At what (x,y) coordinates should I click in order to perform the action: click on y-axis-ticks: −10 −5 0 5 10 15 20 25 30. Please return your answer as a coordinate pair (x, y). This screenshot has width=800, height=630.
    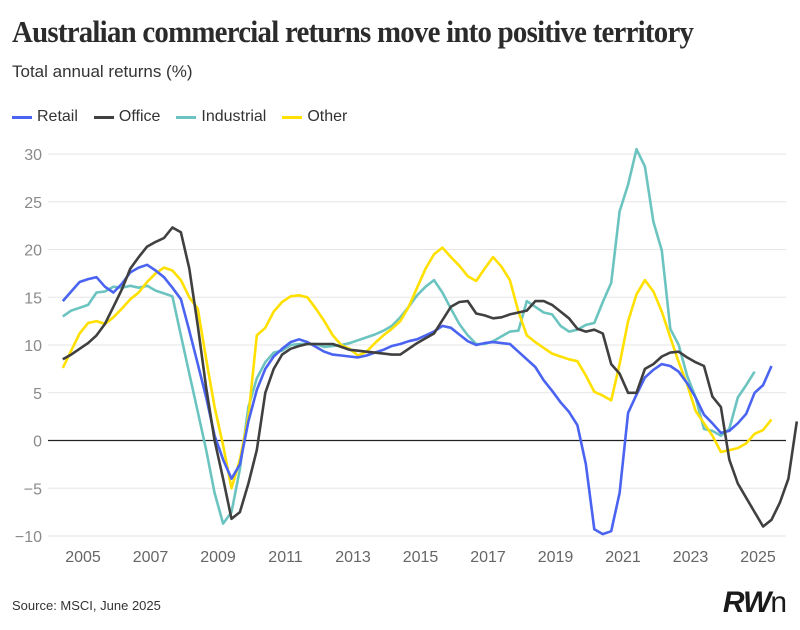
    Looking at the image, I should click on (28, 346).